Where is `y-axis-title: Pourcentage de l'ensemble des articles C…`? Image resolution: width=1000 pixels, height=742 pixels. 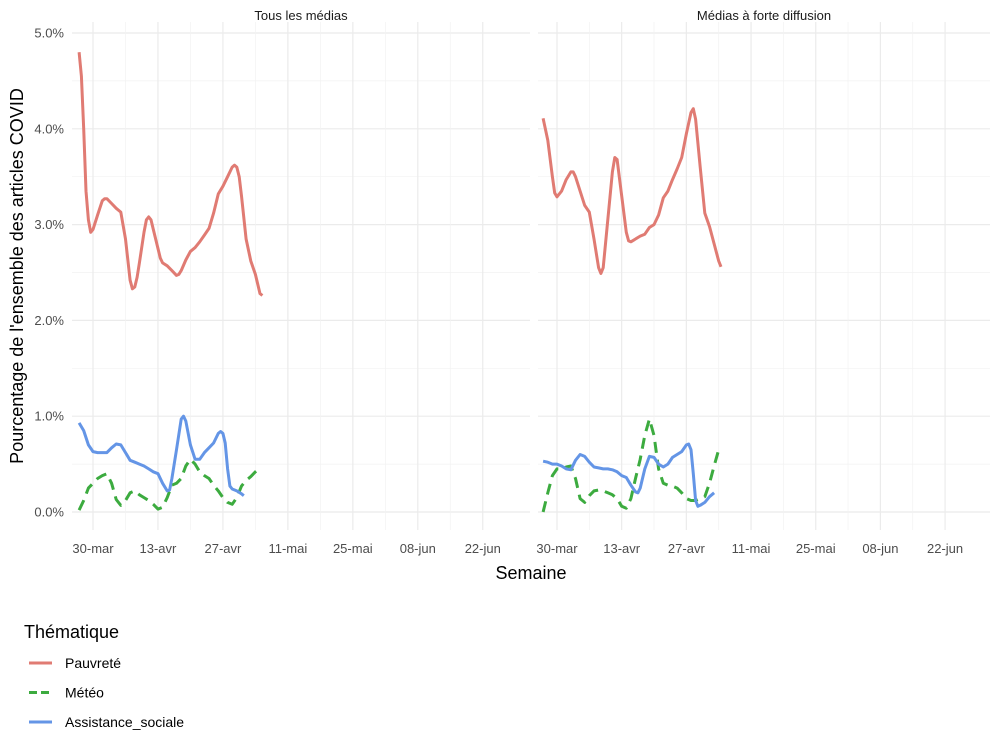 y-axis-title: Pourcentage de l'ensemble des articles C… is located at coordinates (17, 276).